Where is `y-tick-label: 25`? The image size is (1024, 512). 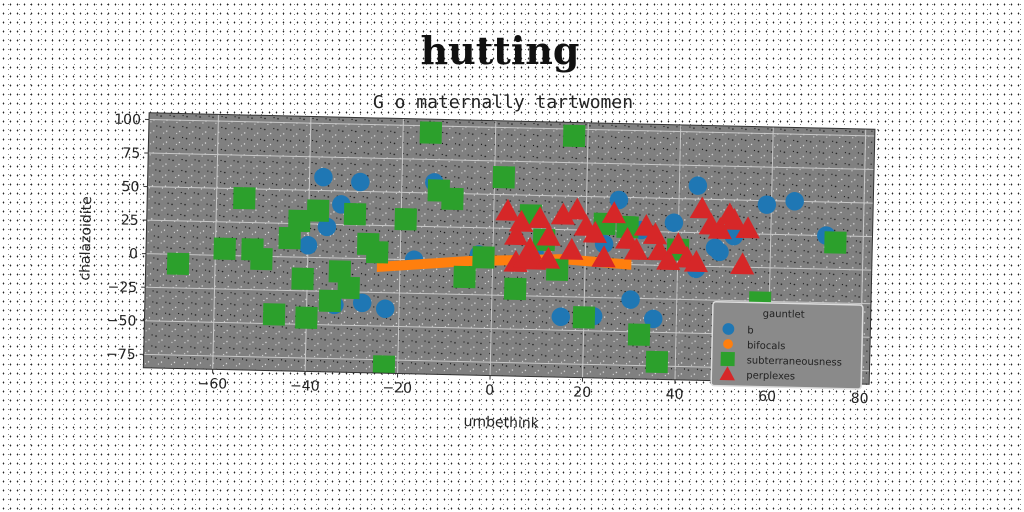 y-tick-label: 25 is located at coordinates (130, 221).